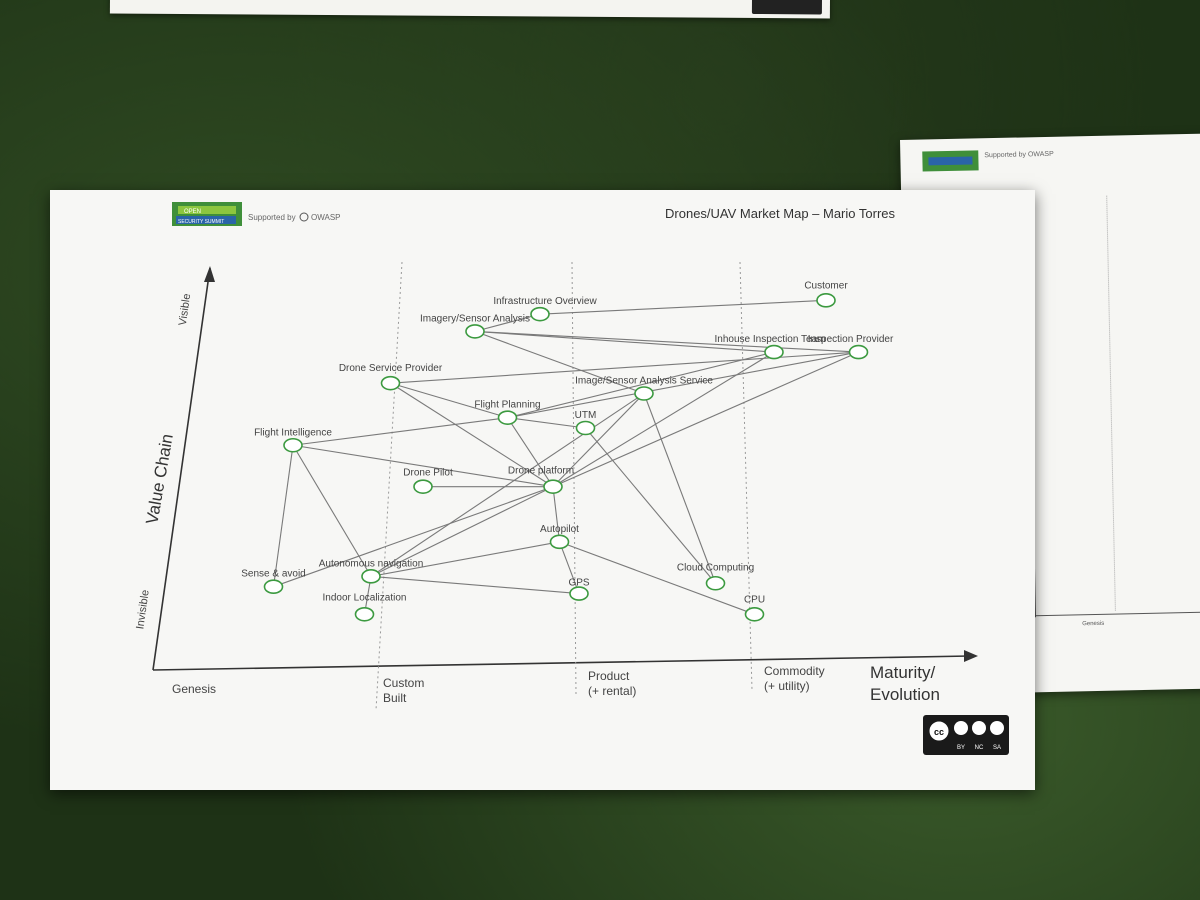 The width and height of the screenshot is (1200, 900). What do you see at coordinates (475, 585) in the screenshot?
I see `link-an-gps` at bounding box center [475, 585].